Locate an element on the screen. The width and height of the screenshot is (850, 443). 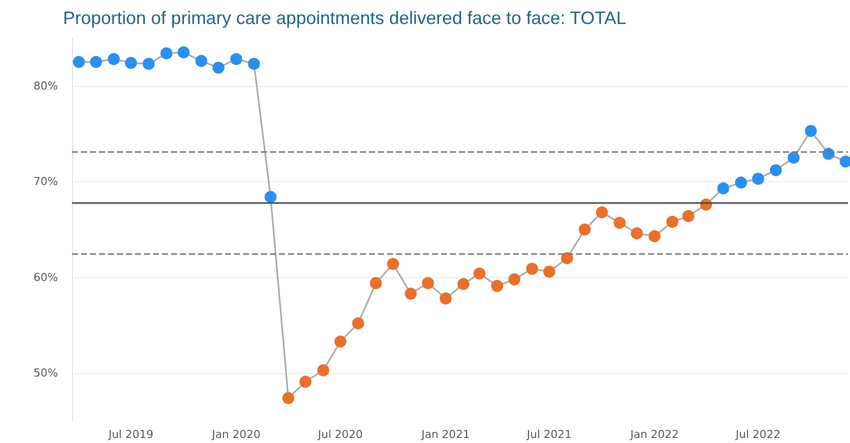
x-tick-label: Jan 2021 is located at coordinates (445, 434).